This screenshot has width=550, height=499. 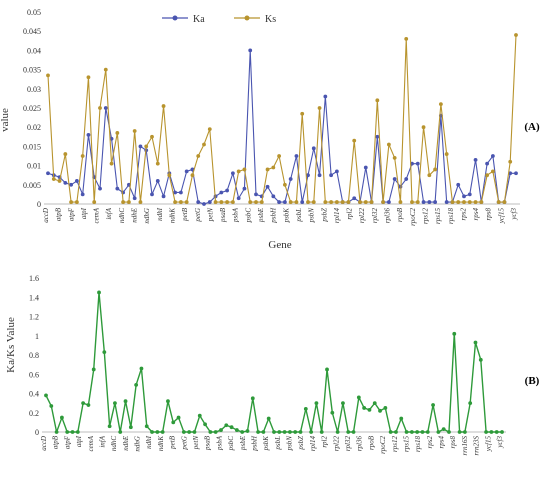 What do you see at coordinates (44, 443) in the screenshot?
I see `panel-b-x-tick-label: accD` at bounding box center [44, 443].